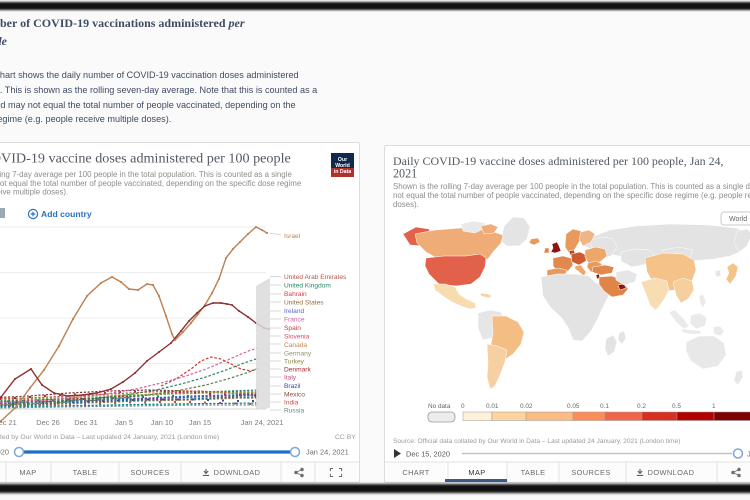 Image resolution: width=750 pixels, height=500 pixels. I want to click on svg-text: Israel, so click(292, 236).